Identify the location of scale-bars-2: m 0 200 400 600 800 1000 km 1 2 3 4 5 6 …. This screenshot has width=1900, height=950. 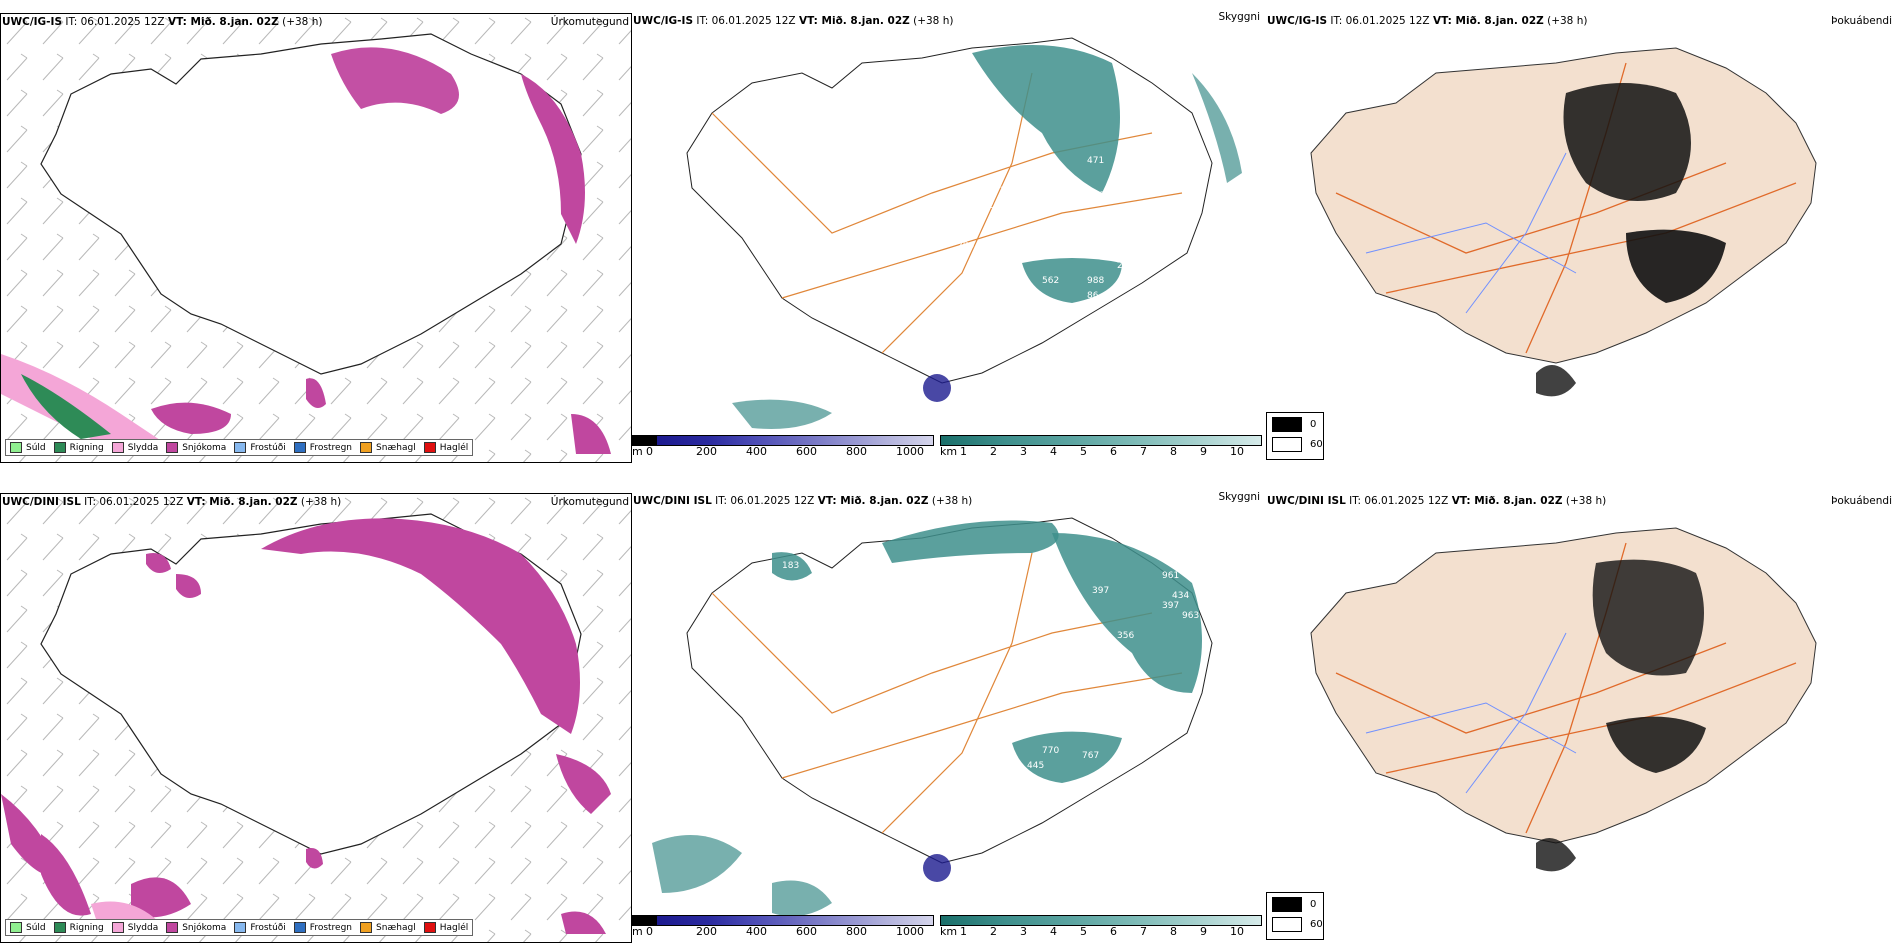
(949, 927).